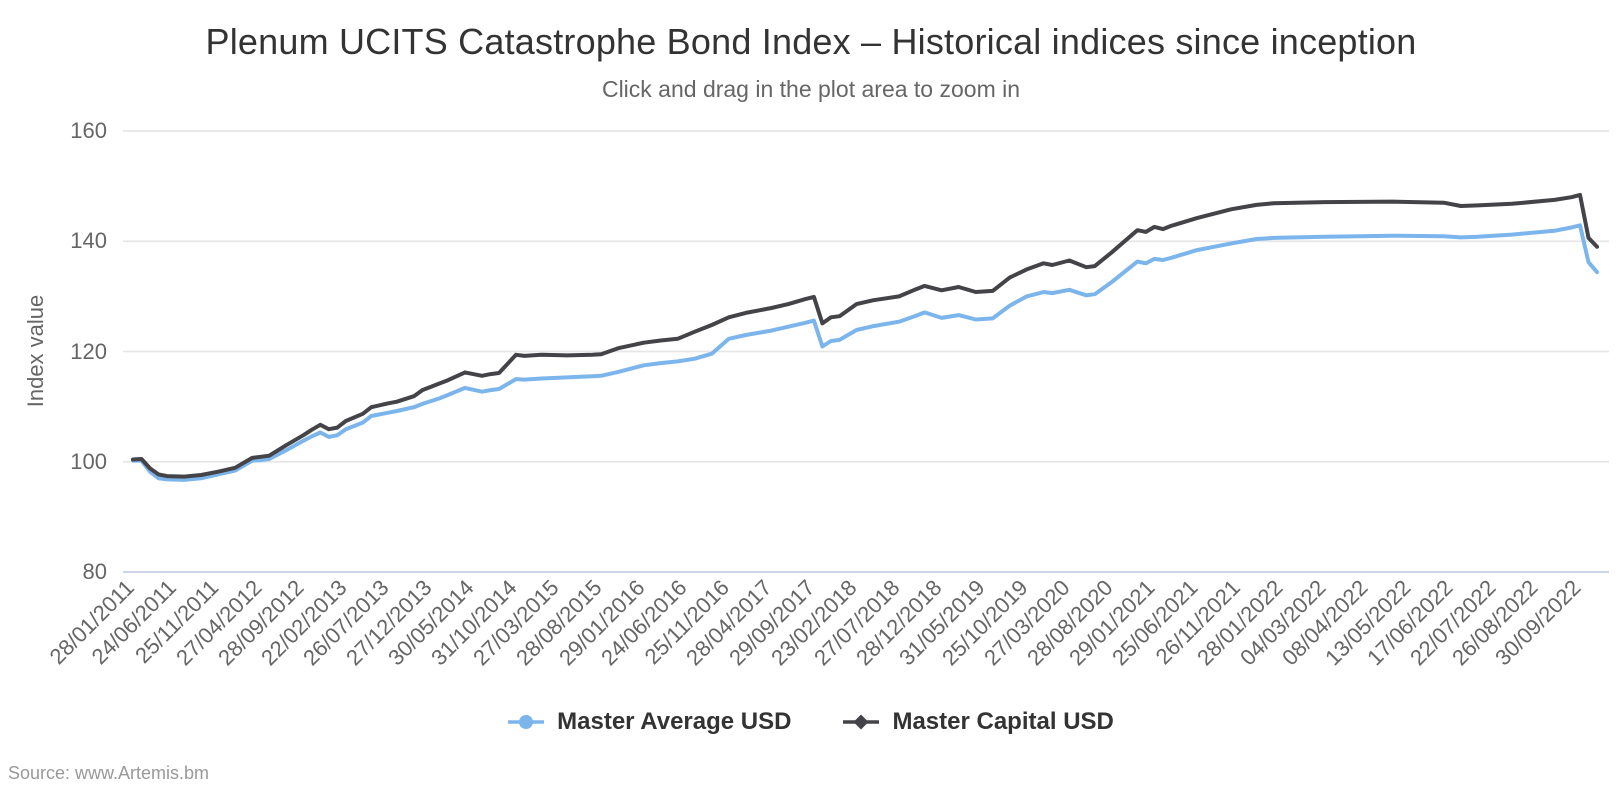 The image size is (1622, 808). What do you see at coordinates (88, 351) in the screenshot?
I see `y-axis-label: 120` at bounding box center [88, 351].